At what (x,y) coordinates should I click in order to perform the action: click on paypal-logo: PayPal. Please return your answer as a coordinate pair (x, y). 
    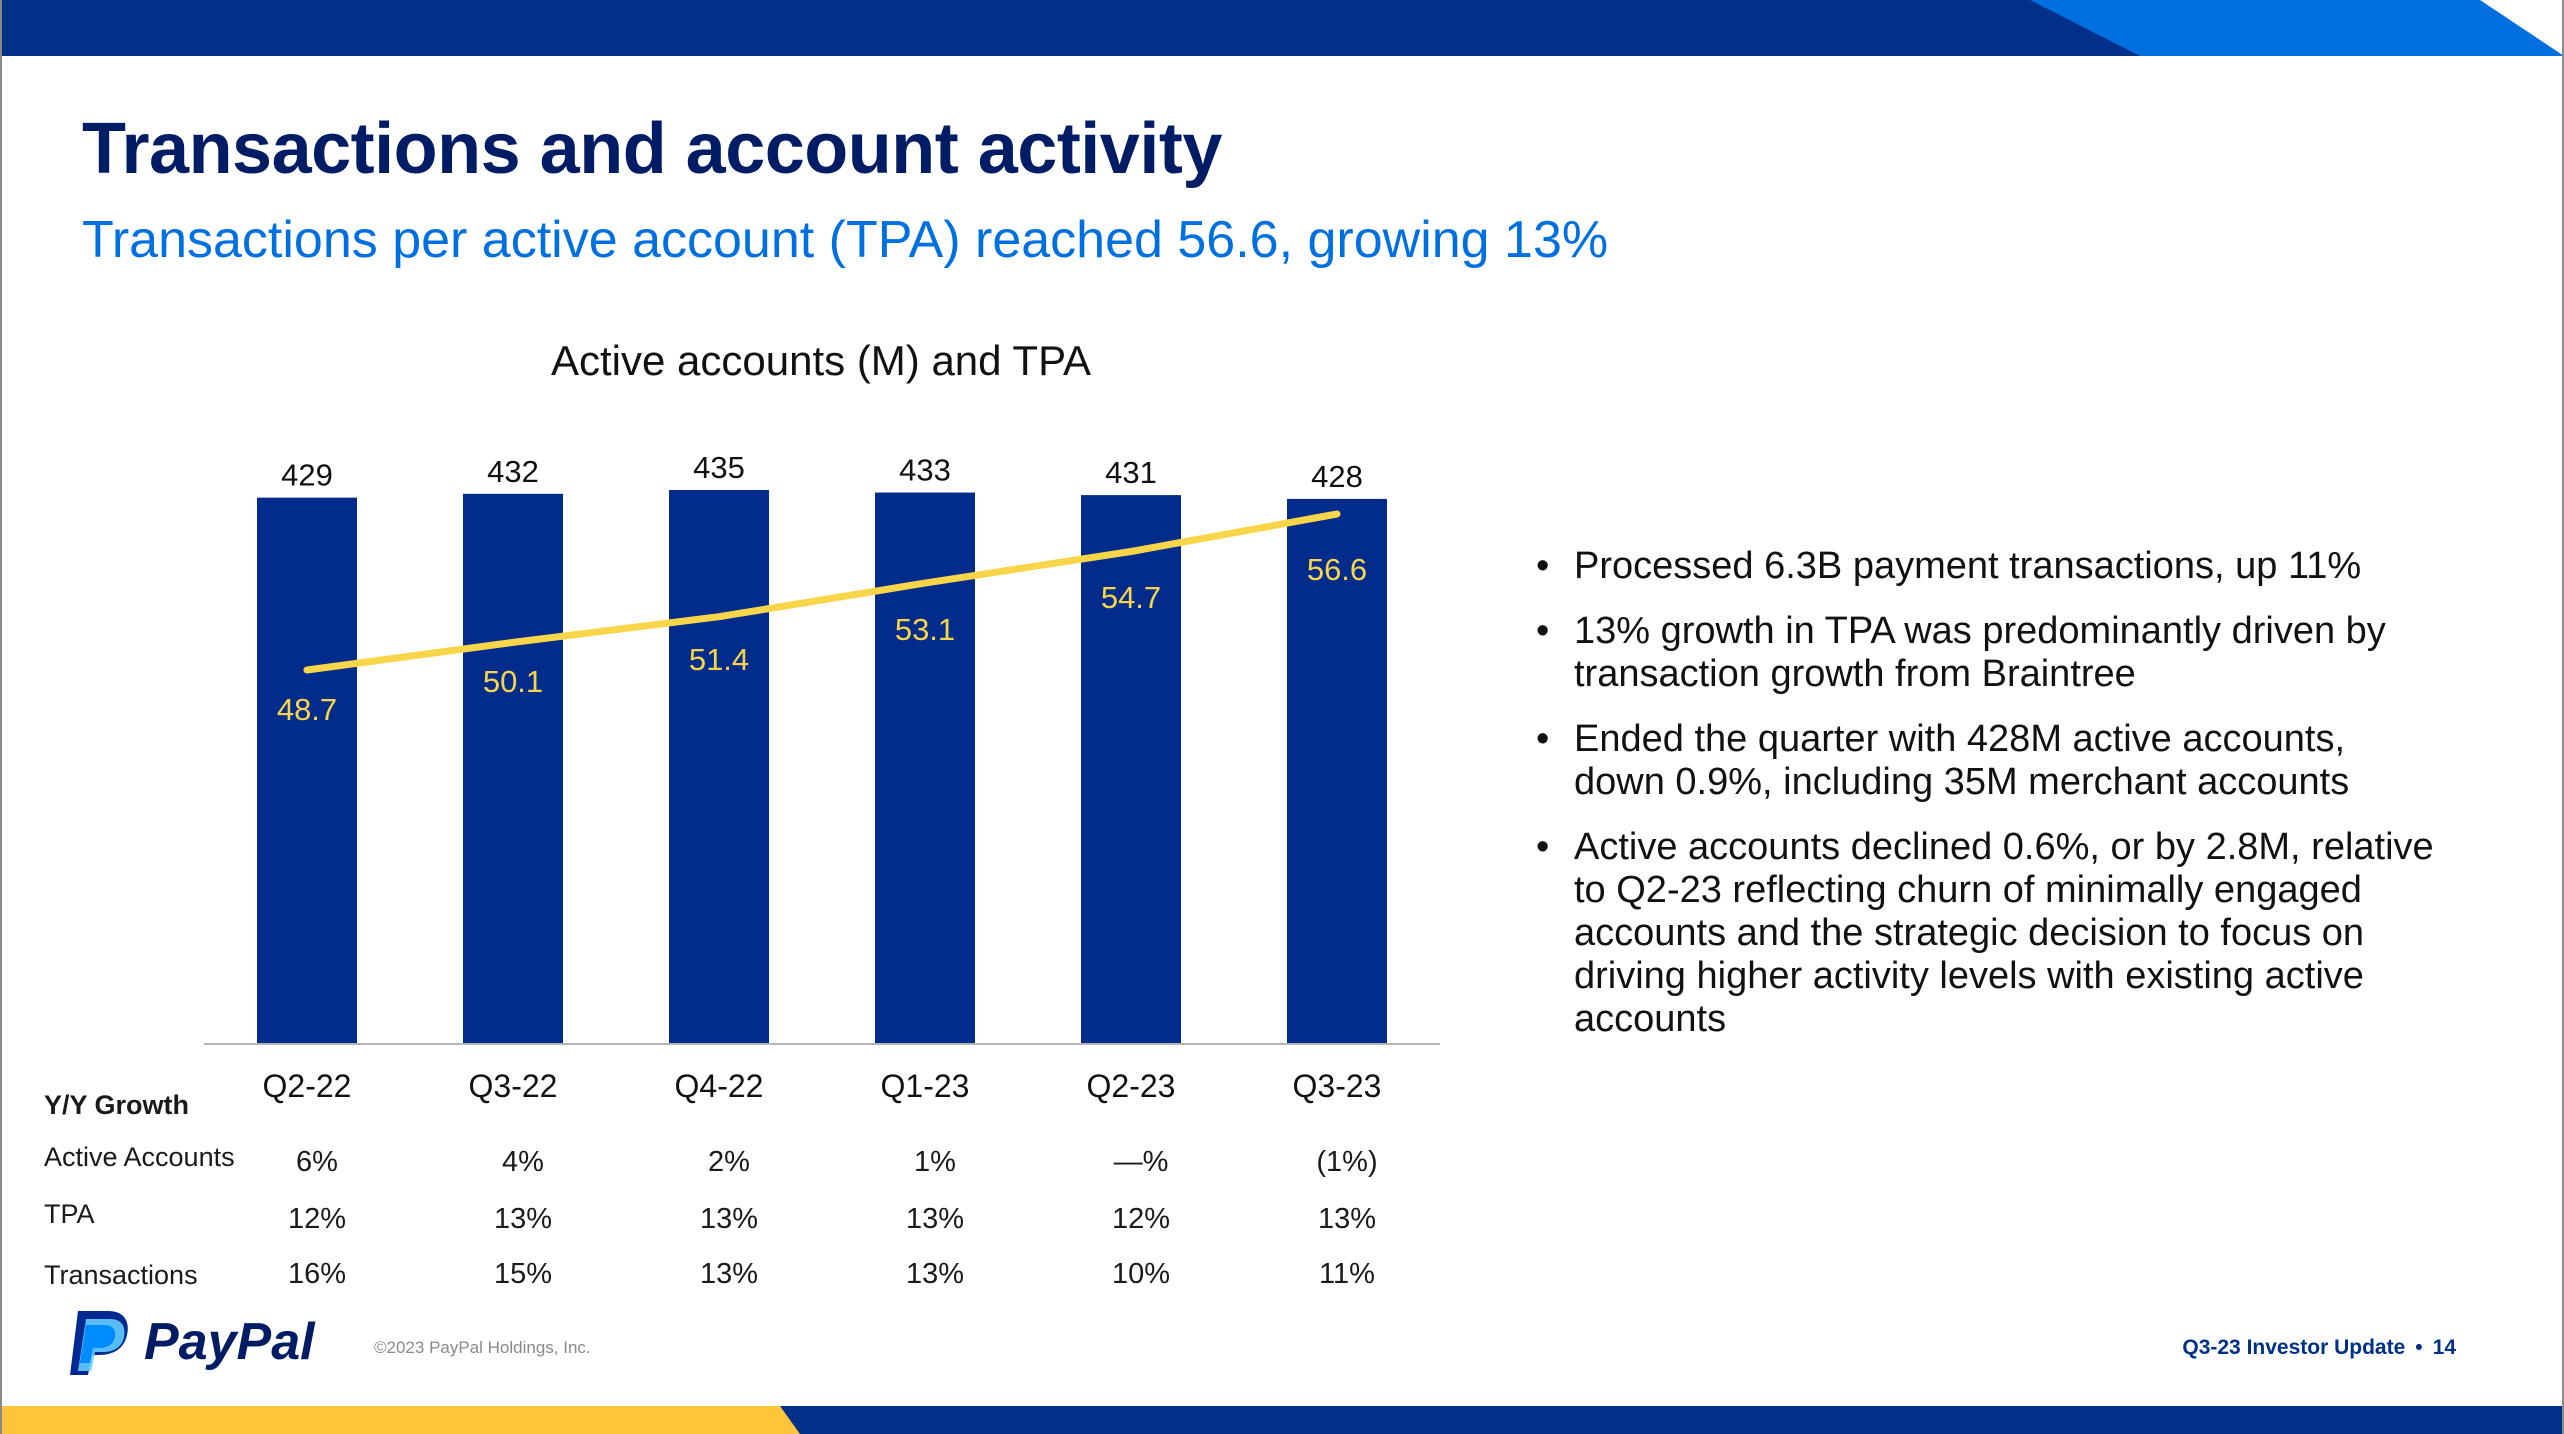
    Looking at the image, I should click on (193, 1343).